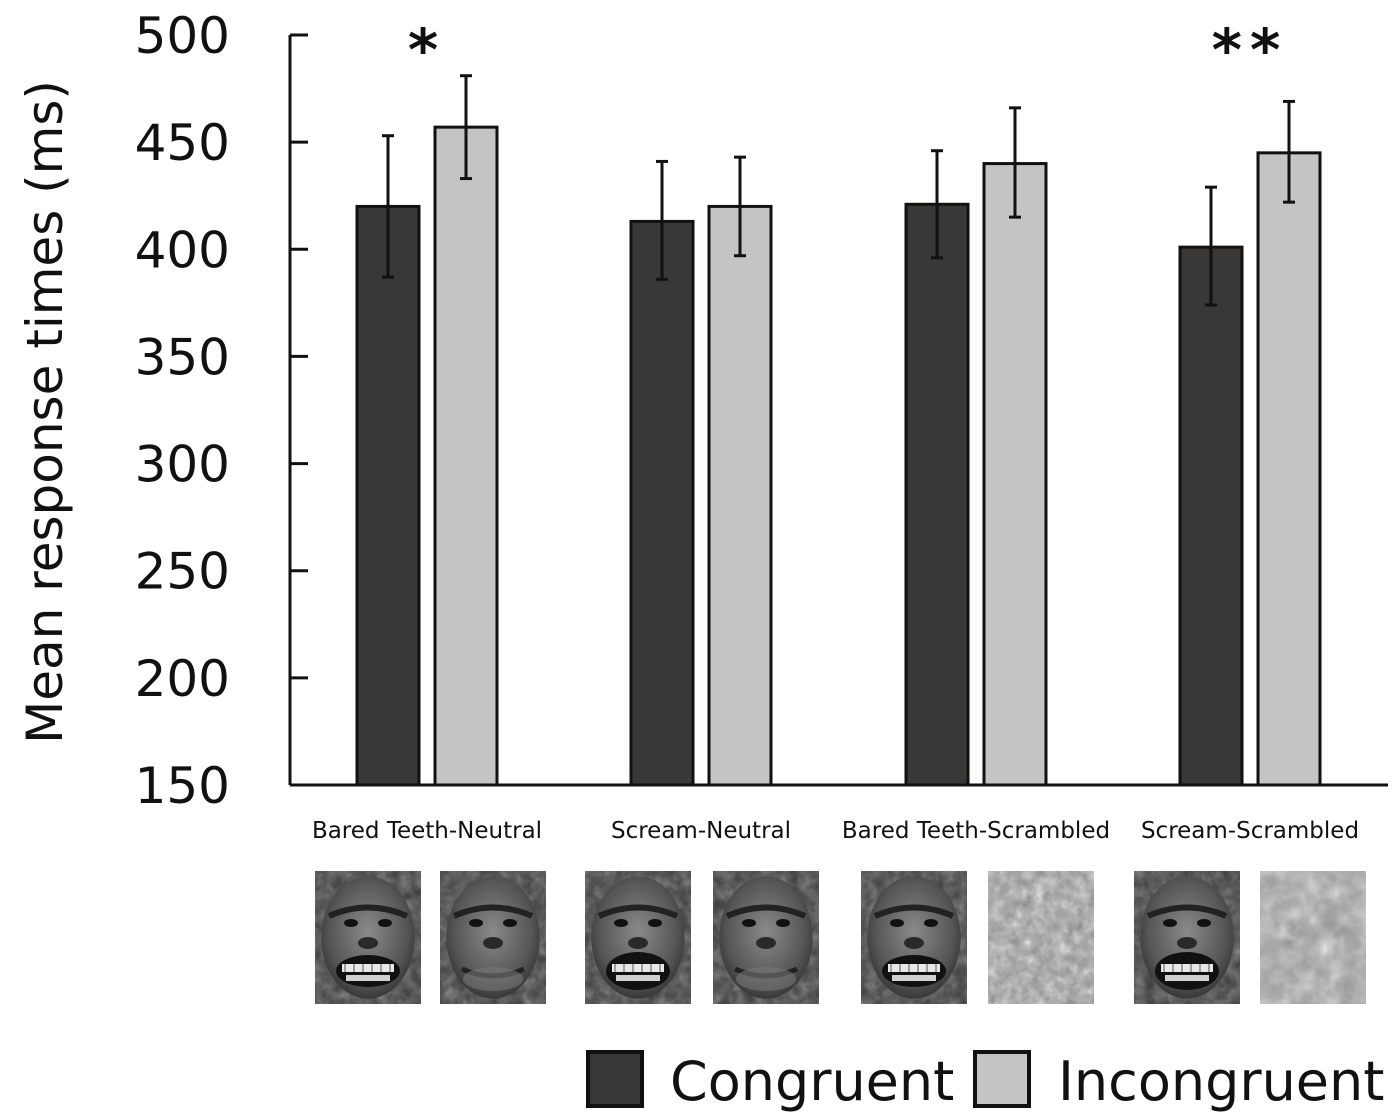 The height and width of the screenshot is (1112, 1395). What do you see at coordinates (182, 465) in the screenshot?
I see `y-tick-label: 300` at bounding box center [182, 465].